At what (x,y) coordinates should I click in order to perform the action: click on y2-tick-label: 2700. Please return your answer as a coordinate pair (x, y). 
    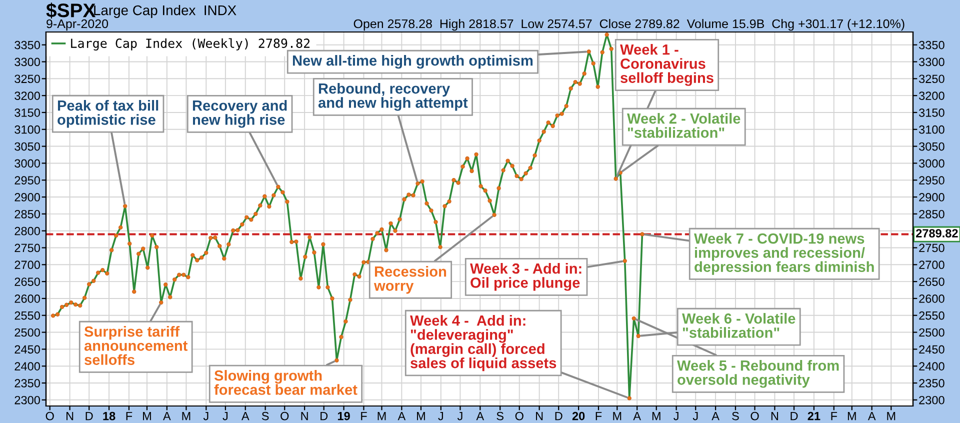
    Looking at the image, I should click on (931, 265).